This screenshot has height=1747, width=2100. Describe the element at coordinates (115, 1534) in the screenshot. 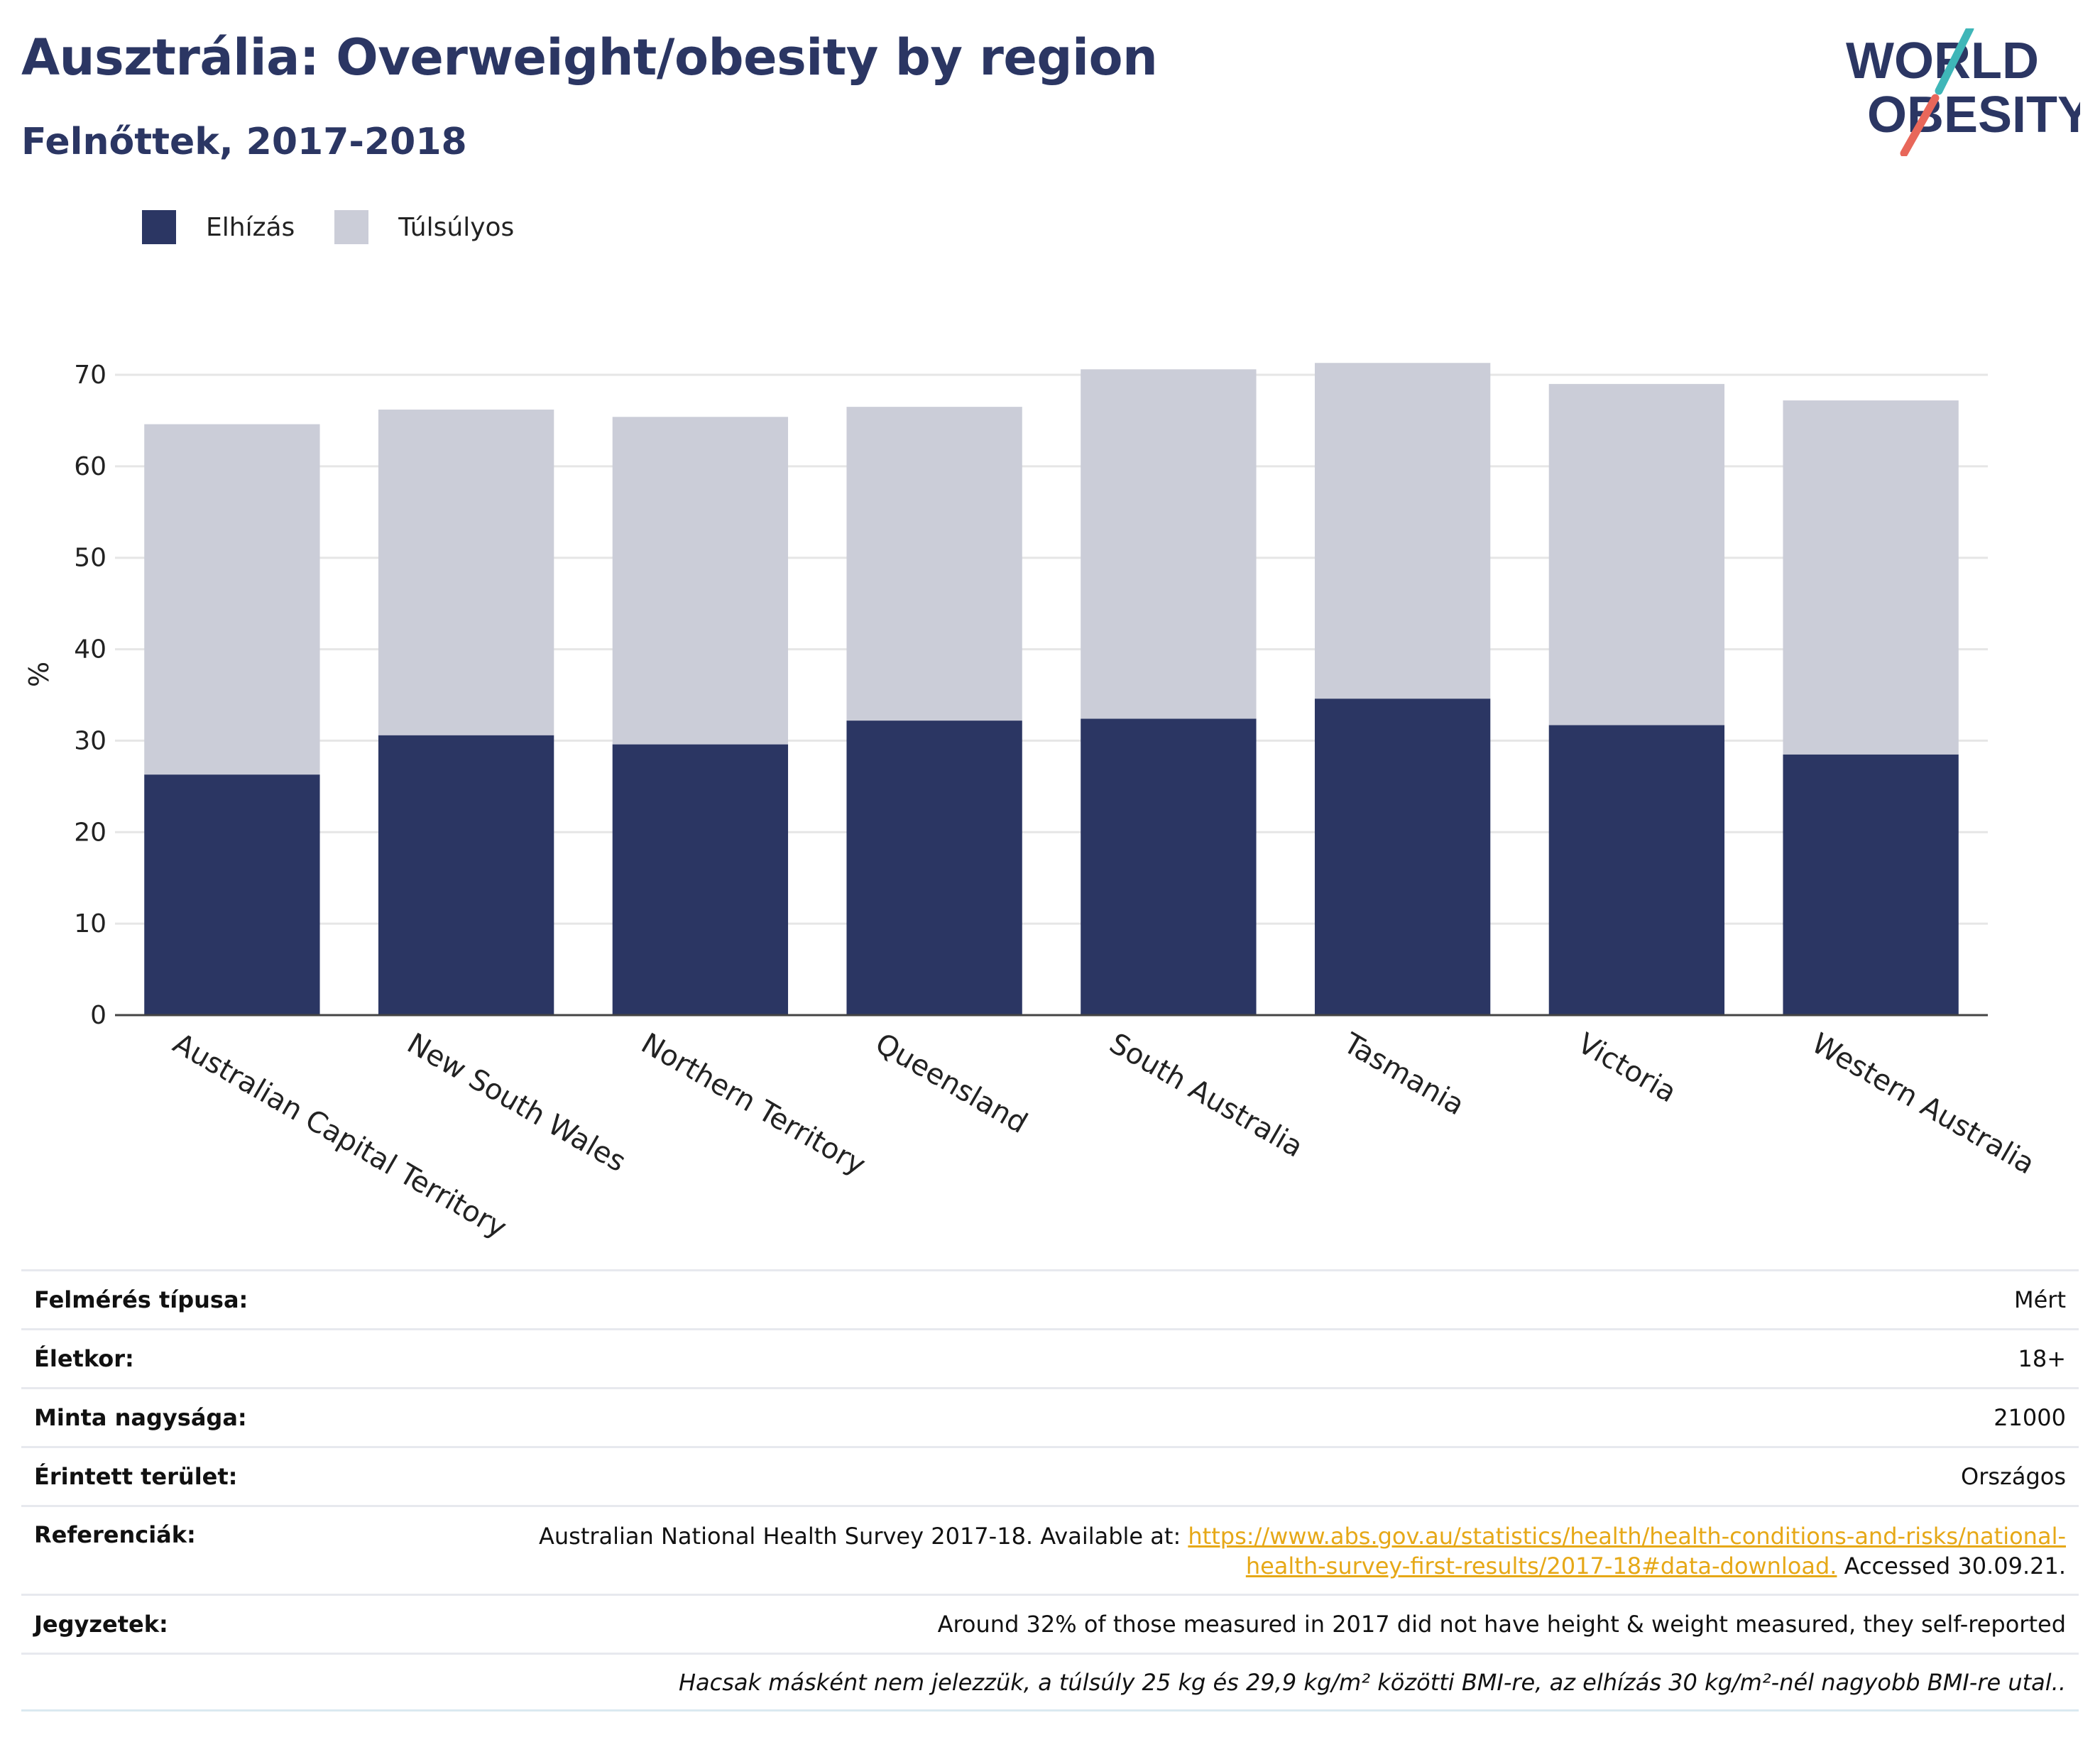

I see `info-label: Referenciák:` at that location.